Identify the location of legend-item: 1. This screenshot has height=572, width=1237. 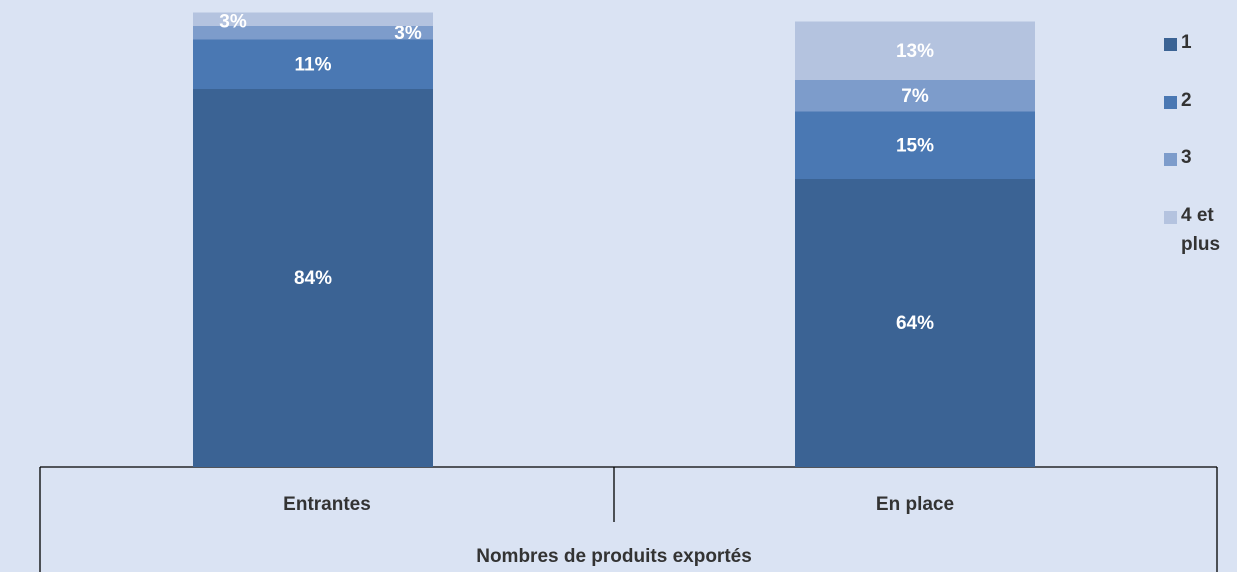
(1197, 44).